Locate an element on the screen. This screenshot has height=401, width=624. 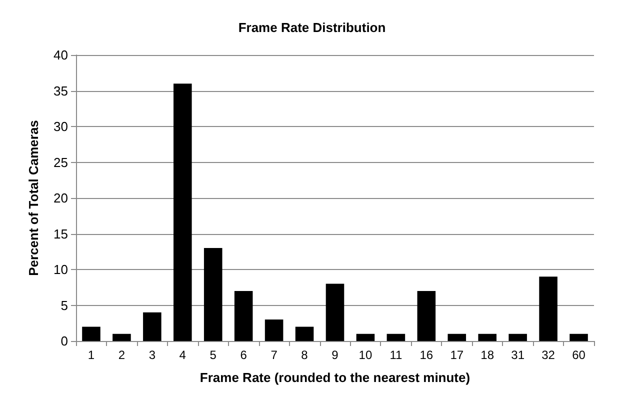
x-tick-label: 11 is located at coordinates (396, 355).